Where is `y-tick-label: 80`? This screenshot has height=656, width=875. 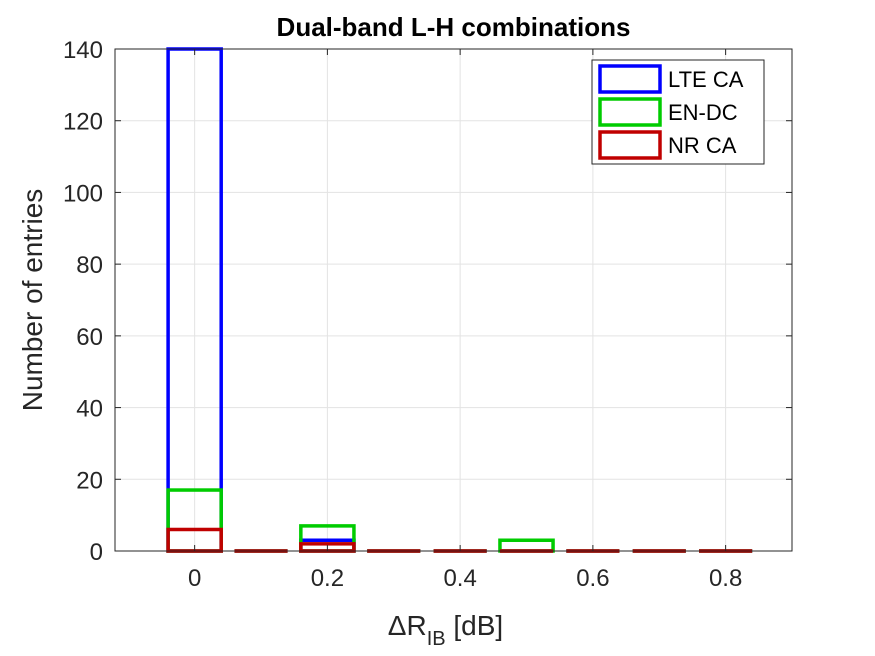 y-tick-label: 80 is located at coordinates (89, 265).